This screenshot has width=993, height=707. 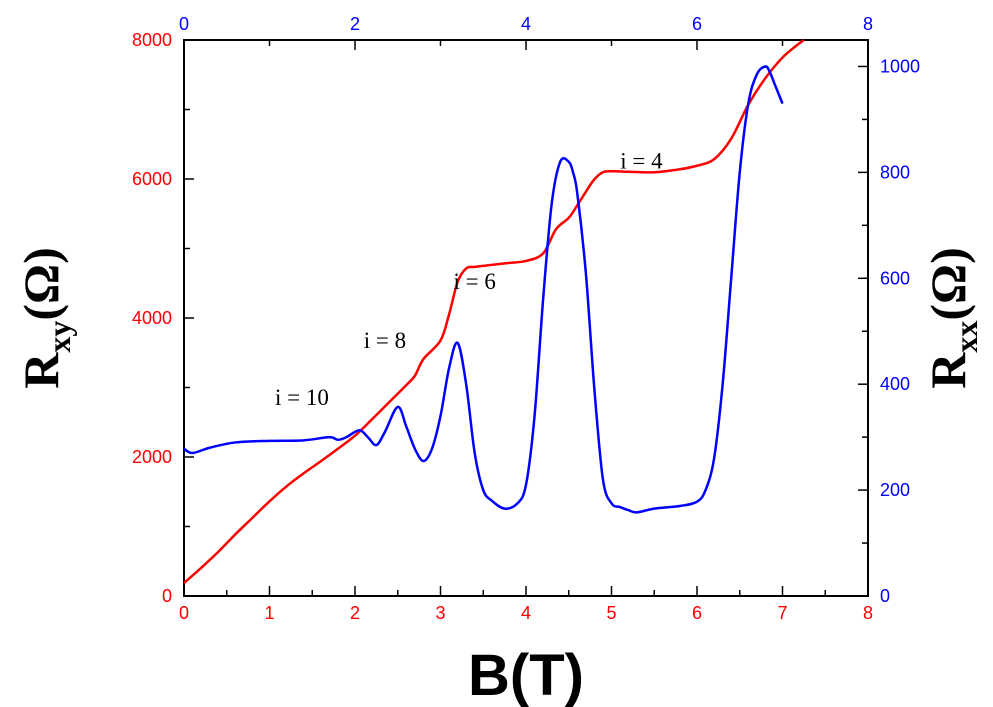 I want to click on x-bottom-tick-label: 0, so click(x=184, y=613).